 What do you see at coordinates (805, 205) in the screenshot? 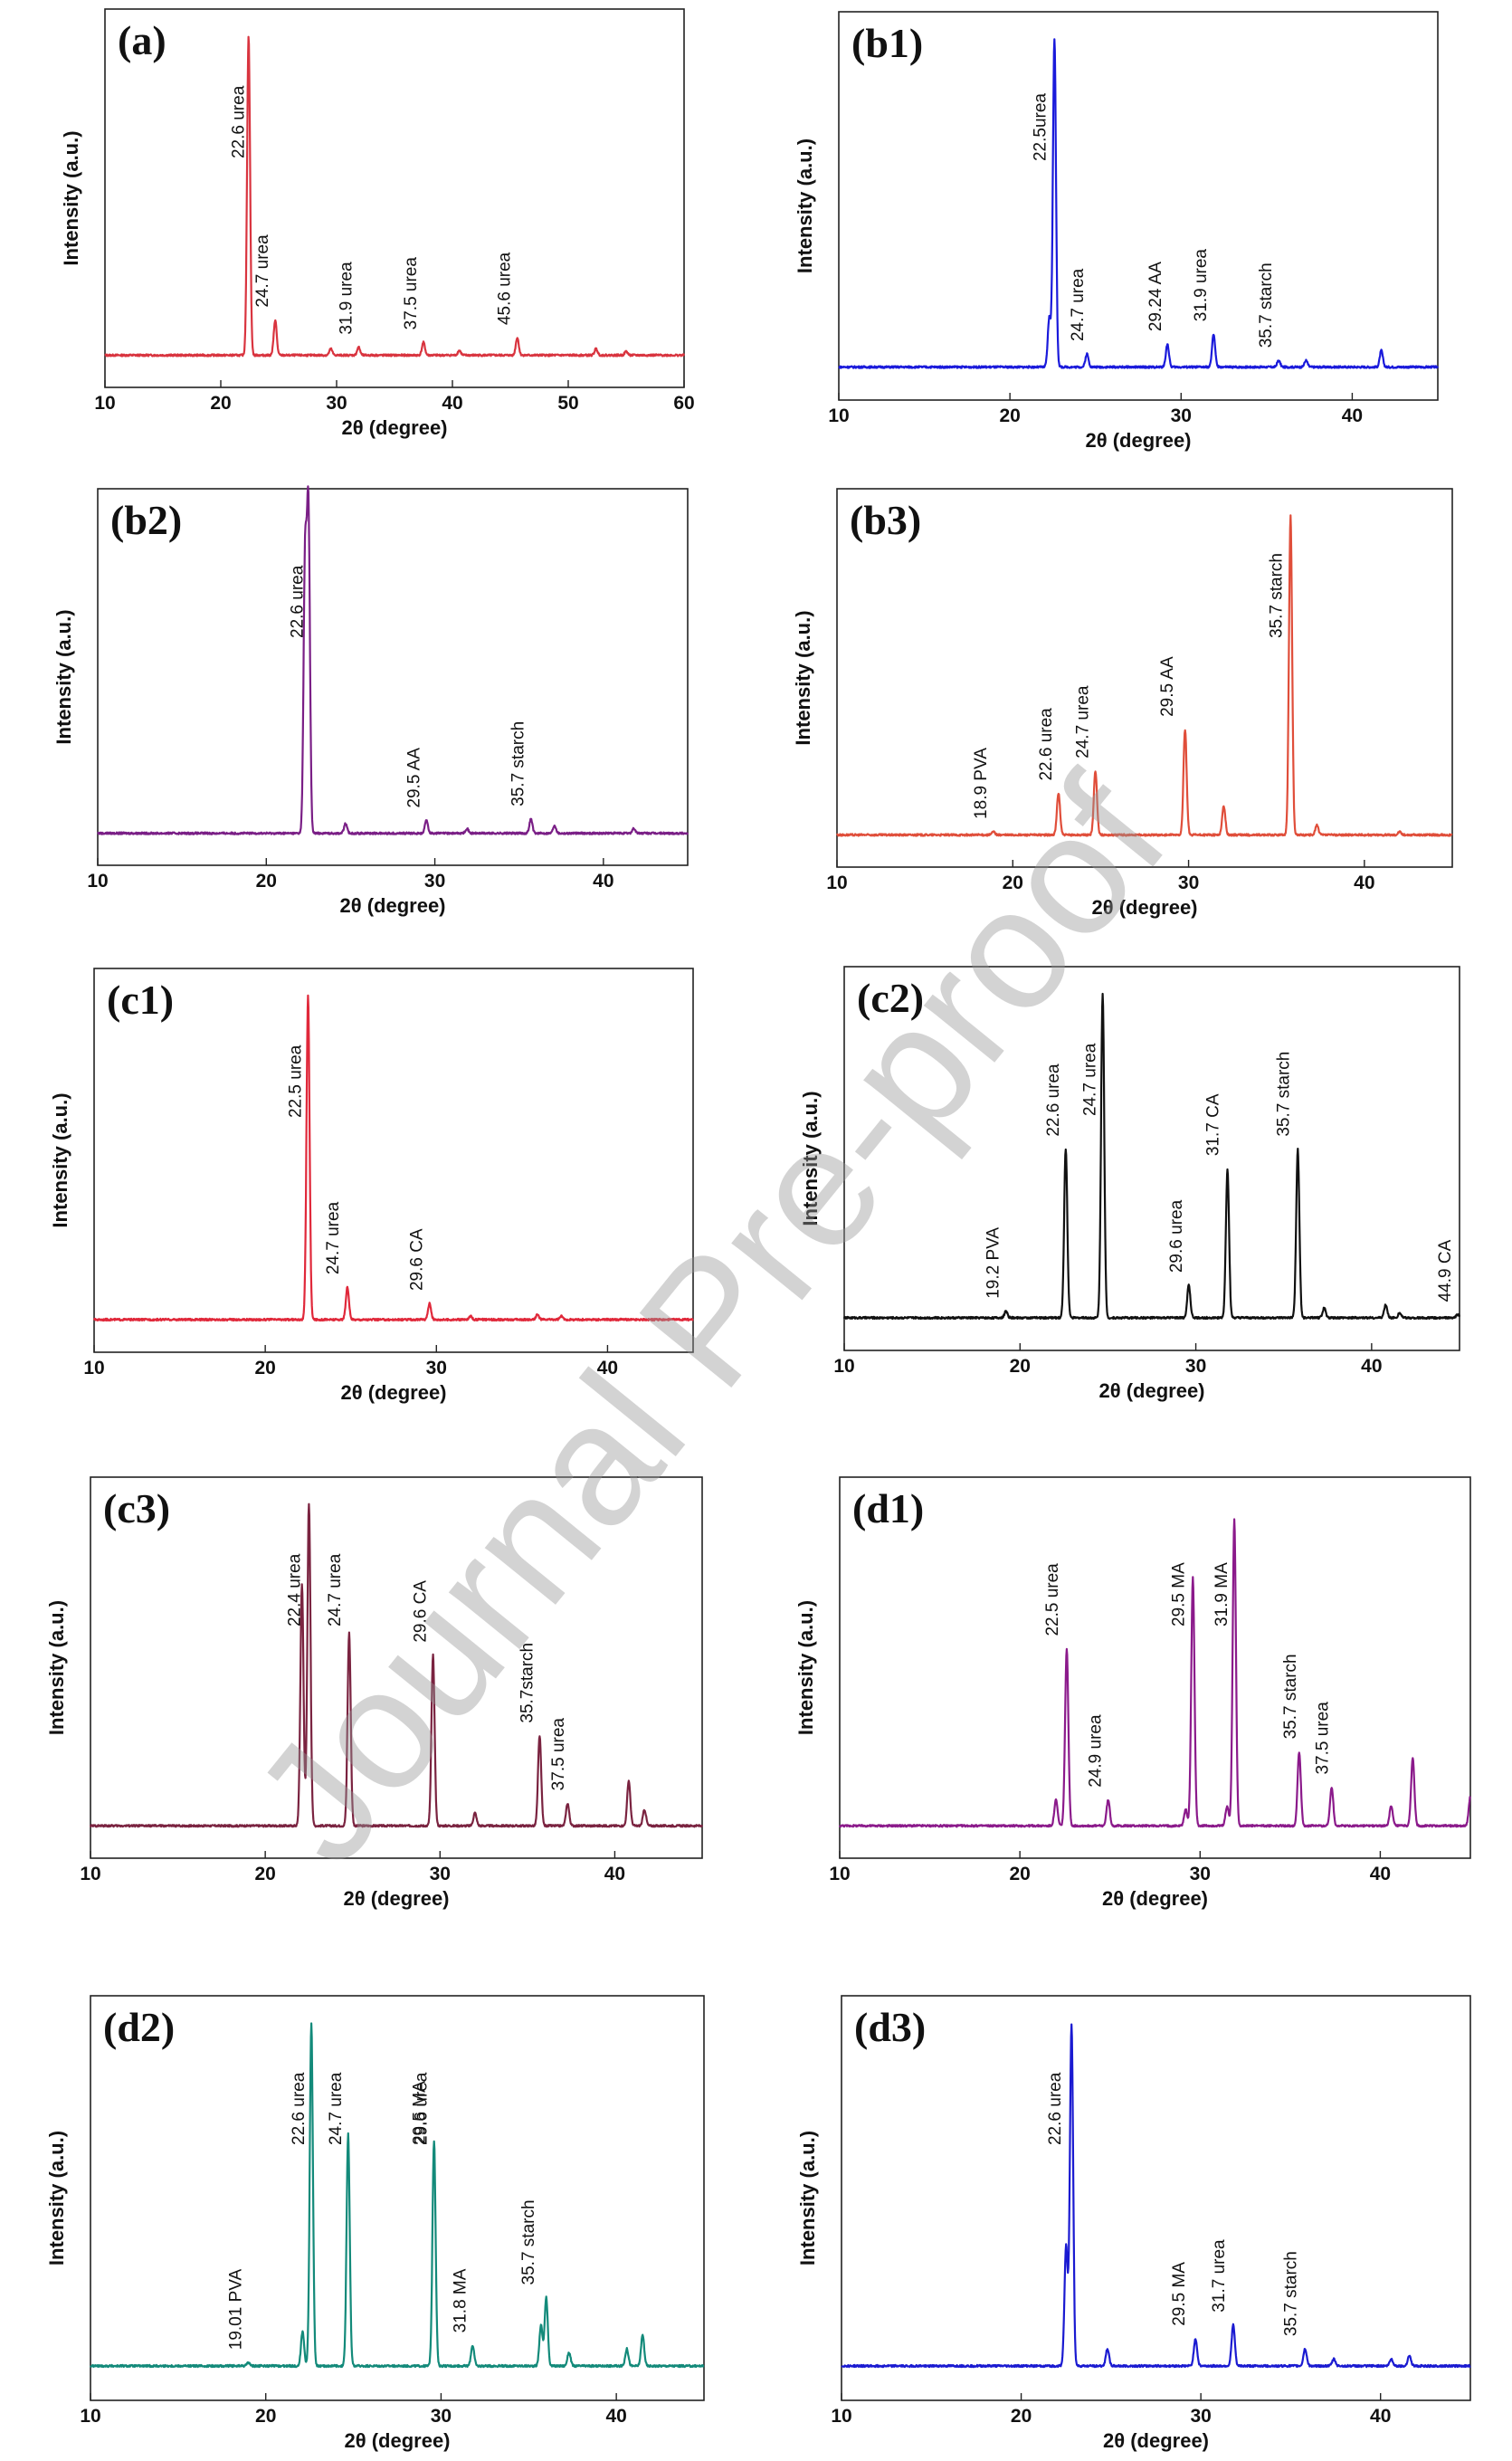
I see `panel-b1-ylabel: Intensity (a.u.)` at bounding box center [805, 205].